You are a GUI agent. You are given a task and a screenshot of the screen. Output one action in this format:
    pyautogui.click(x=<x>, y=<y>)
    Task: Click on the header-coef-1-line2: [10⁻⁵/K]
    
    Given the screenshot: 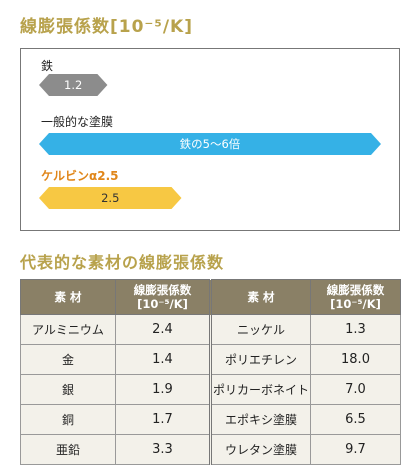 What is the action you would take?
    pyautogui.click(x=162, y=304)
    